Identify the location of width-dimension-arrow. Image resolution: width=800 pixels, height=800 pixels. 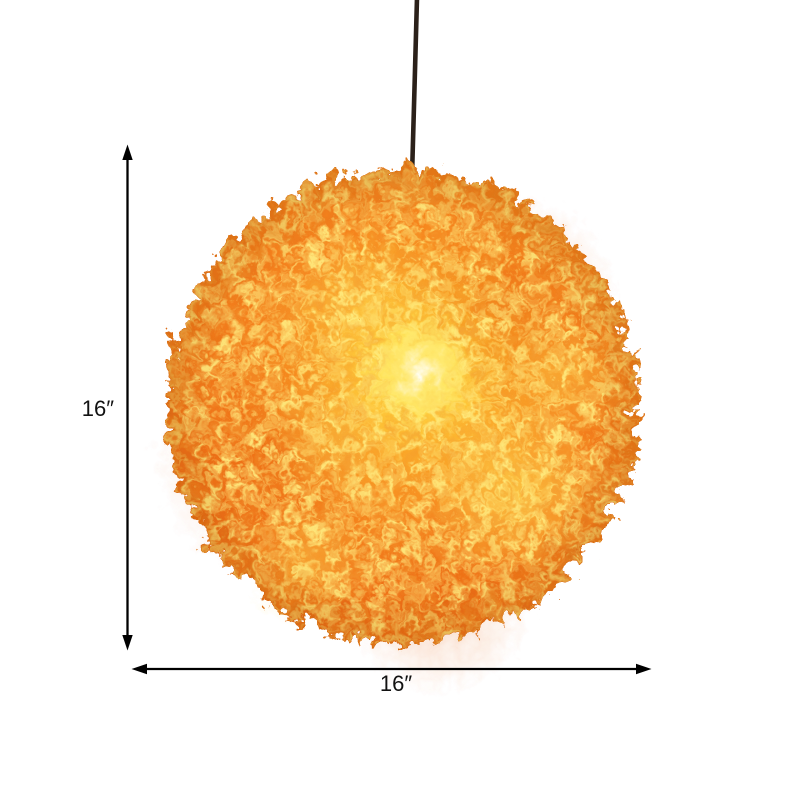
(391, 669).